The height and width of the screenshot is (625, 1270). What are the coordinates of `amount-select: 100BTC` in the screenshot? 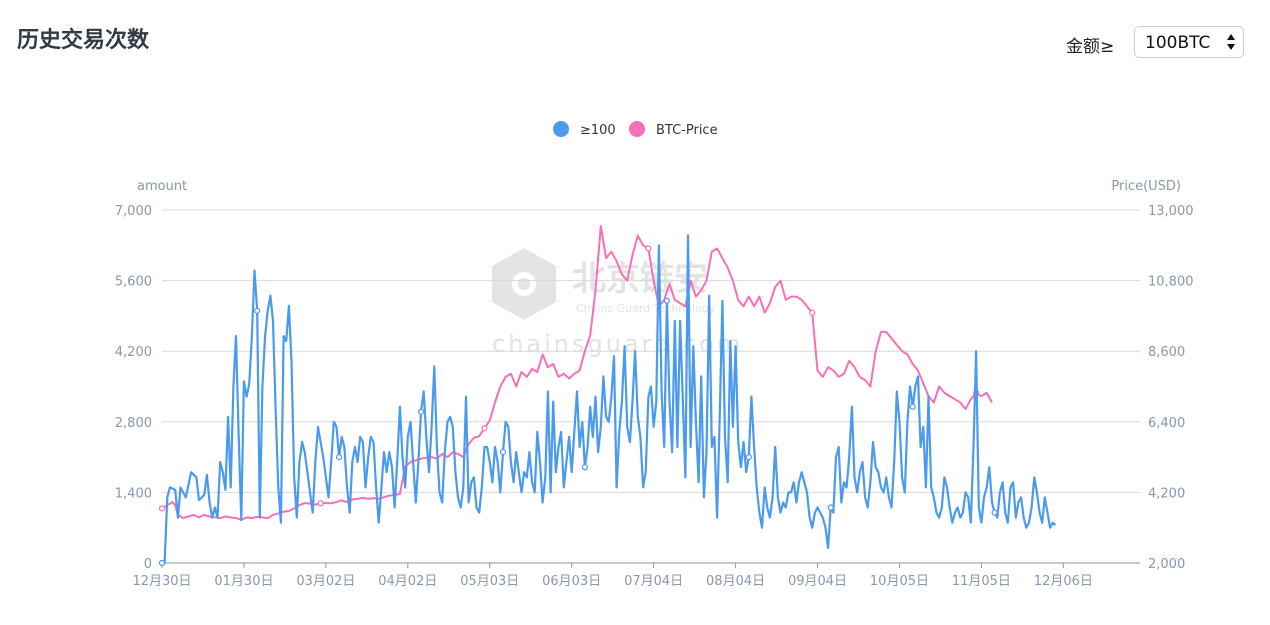 It's located at (1189, 42).